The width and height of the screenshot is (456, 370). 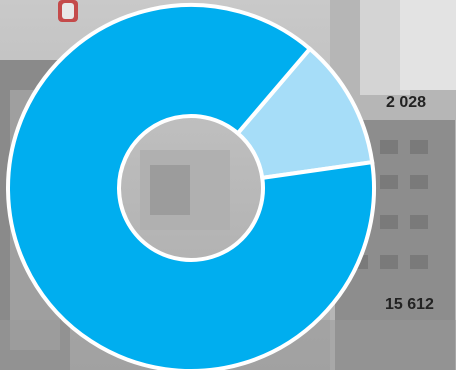 What do you see at coordinates (406, 102) in the screenshot?
I see `data-label-slice-1: 2 028` at bounding box center [406, 102].